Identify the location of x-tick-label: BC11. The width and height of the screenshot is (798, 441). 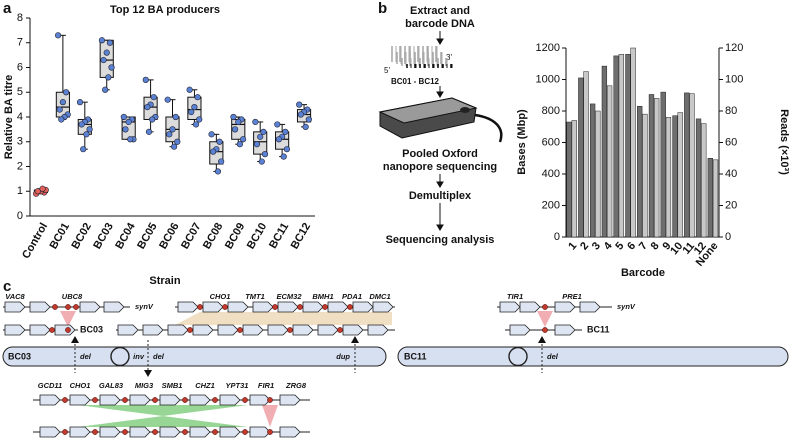
(279, 236).